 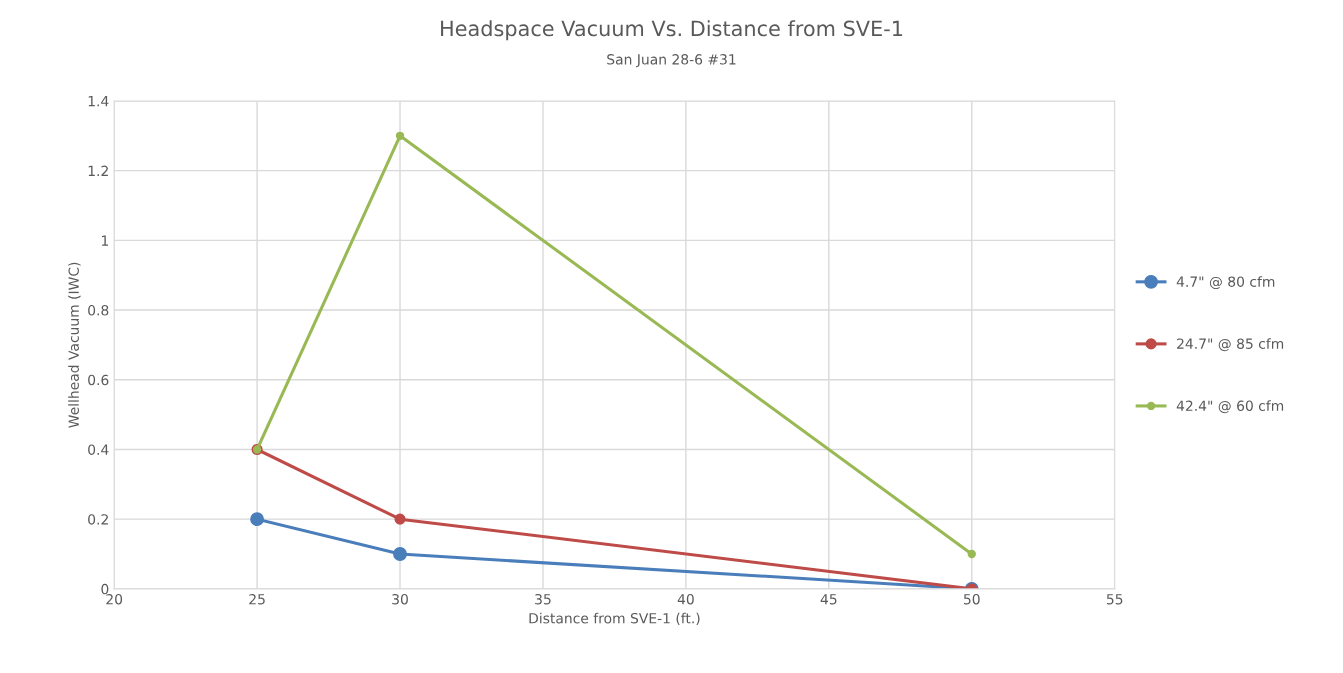 What do you see at coordinates (257, 599) in the screenshot?
I see `x-tick-label: 25` at bounding box center [257, 599].